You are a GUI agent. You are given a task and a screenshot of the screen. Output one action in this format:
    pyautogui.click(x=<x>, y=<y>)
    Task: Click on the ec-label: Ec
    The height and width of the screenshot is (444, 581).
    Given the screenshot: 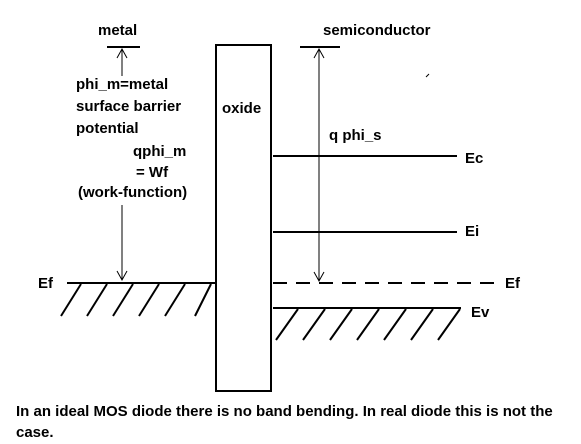 What is the action you would take?
    pyautogui.click(x=474, y=158)
    